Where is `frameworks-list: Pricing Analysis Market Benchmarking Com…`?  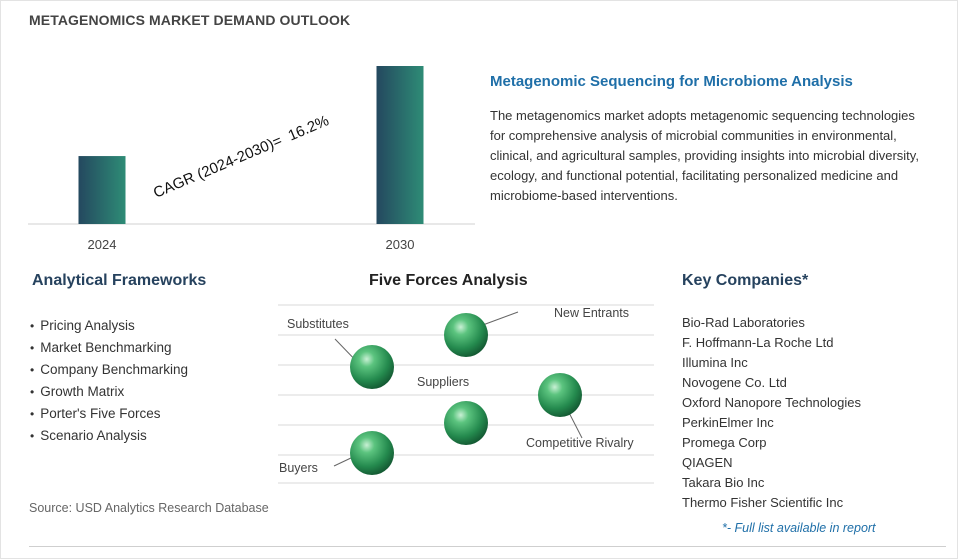 frameworks-list: Pricing Analysis Market Benchmarking Com… is located at coordinates (109, 381).